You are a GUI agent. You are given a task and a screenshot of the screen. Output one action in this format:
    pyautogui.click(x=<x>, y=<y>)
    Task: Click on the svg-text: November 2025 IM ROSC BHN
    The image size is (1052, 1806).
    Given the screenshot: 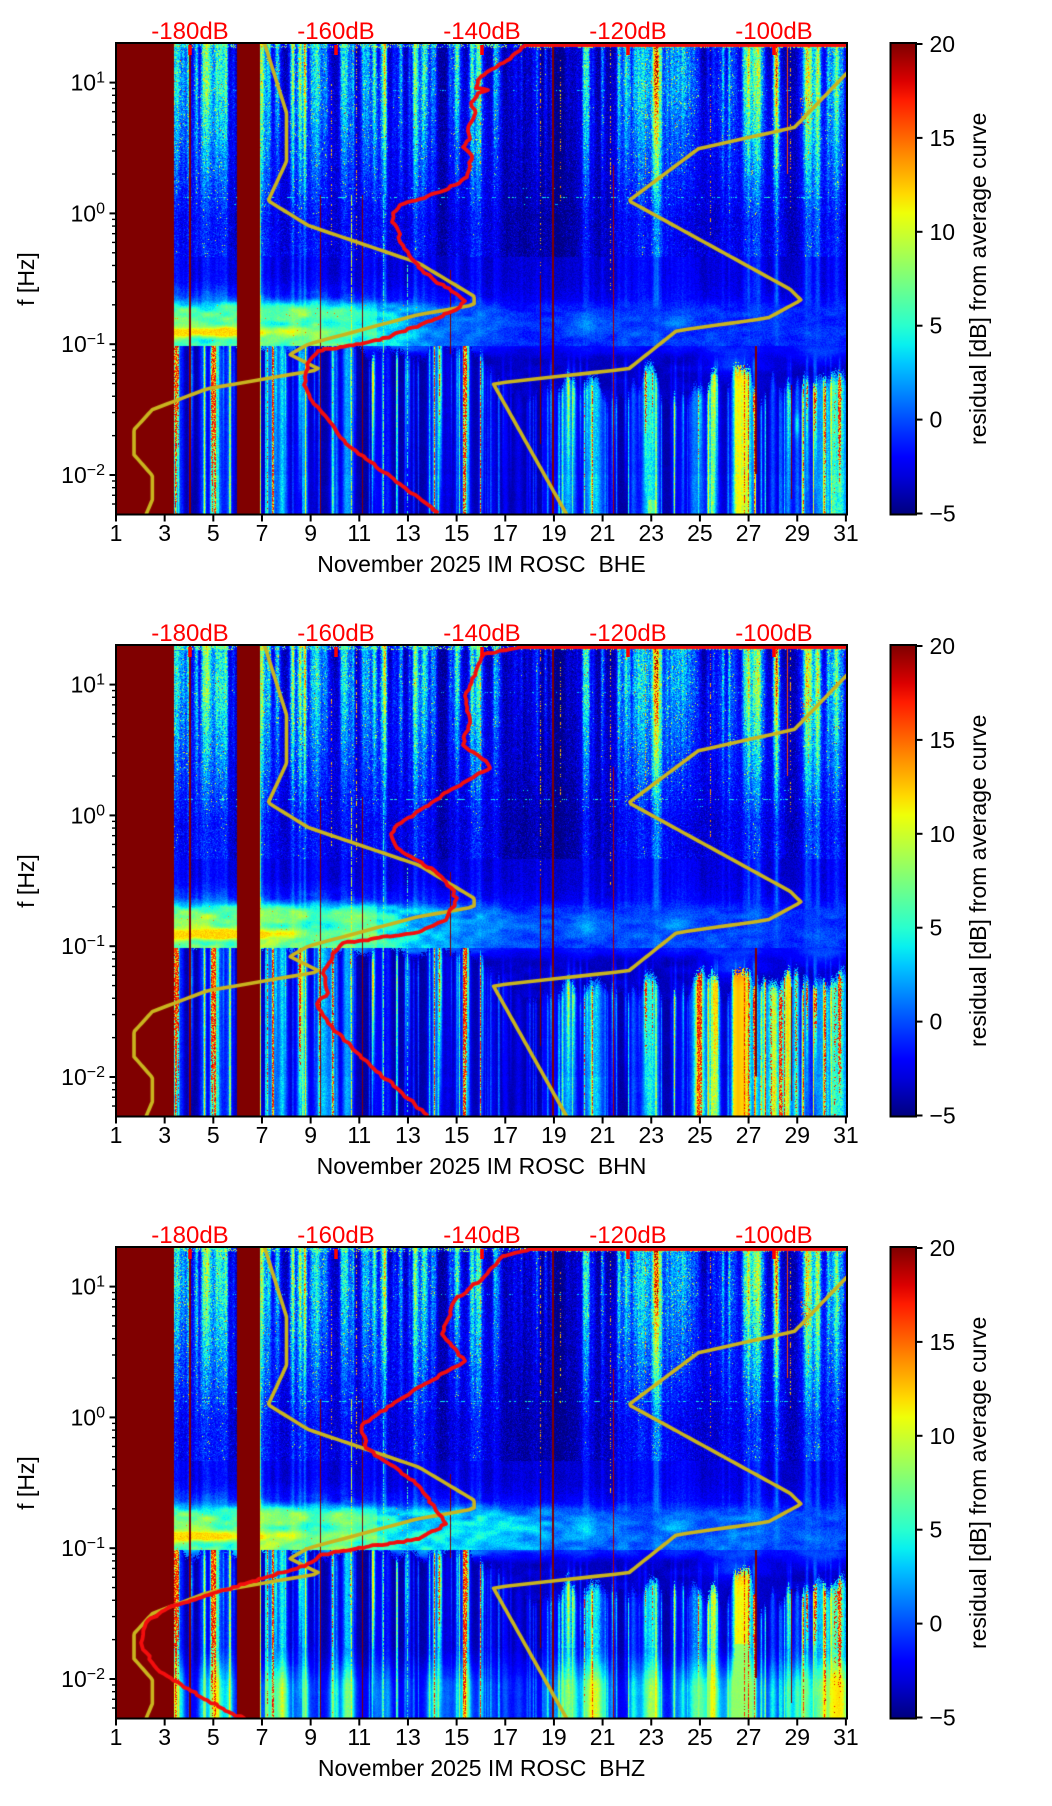 What is the action you would take?
    pyautogui.click(x=482, y=1166)
    